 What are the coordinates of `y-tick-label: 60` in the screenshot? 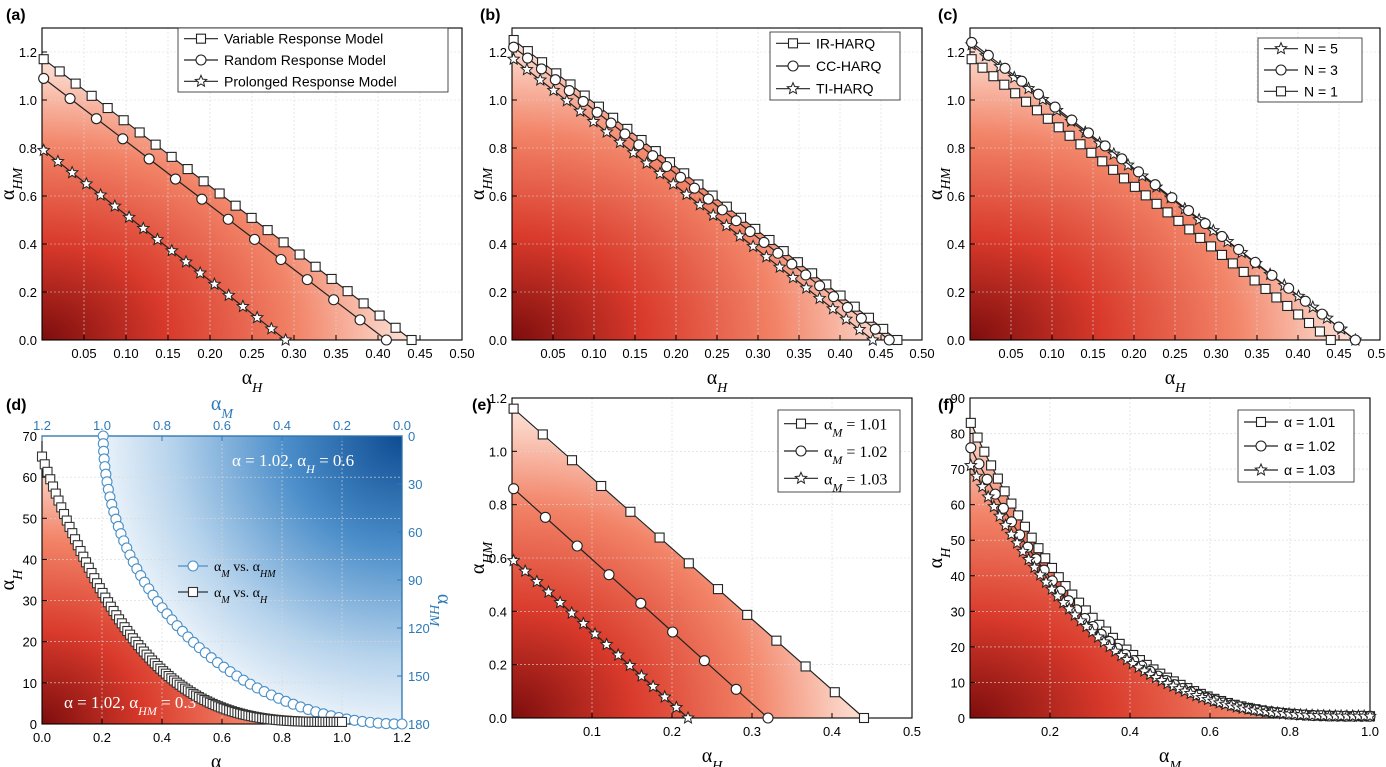 It's located at (958, 505).